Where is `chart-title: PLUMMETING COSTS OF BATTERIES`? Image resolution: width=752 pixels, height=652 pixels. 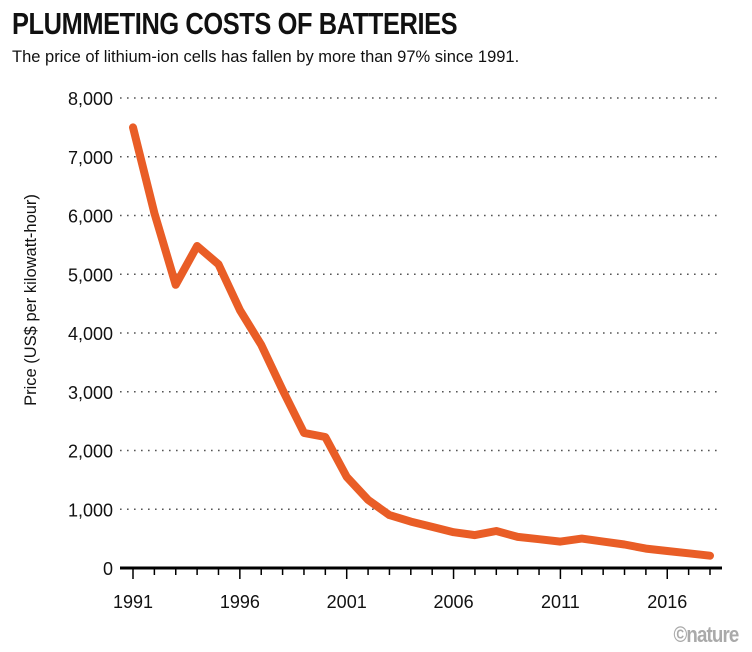
chart-title: PLUMMETING COSTS OF BATTERIES is located at coordinates (235, 23).